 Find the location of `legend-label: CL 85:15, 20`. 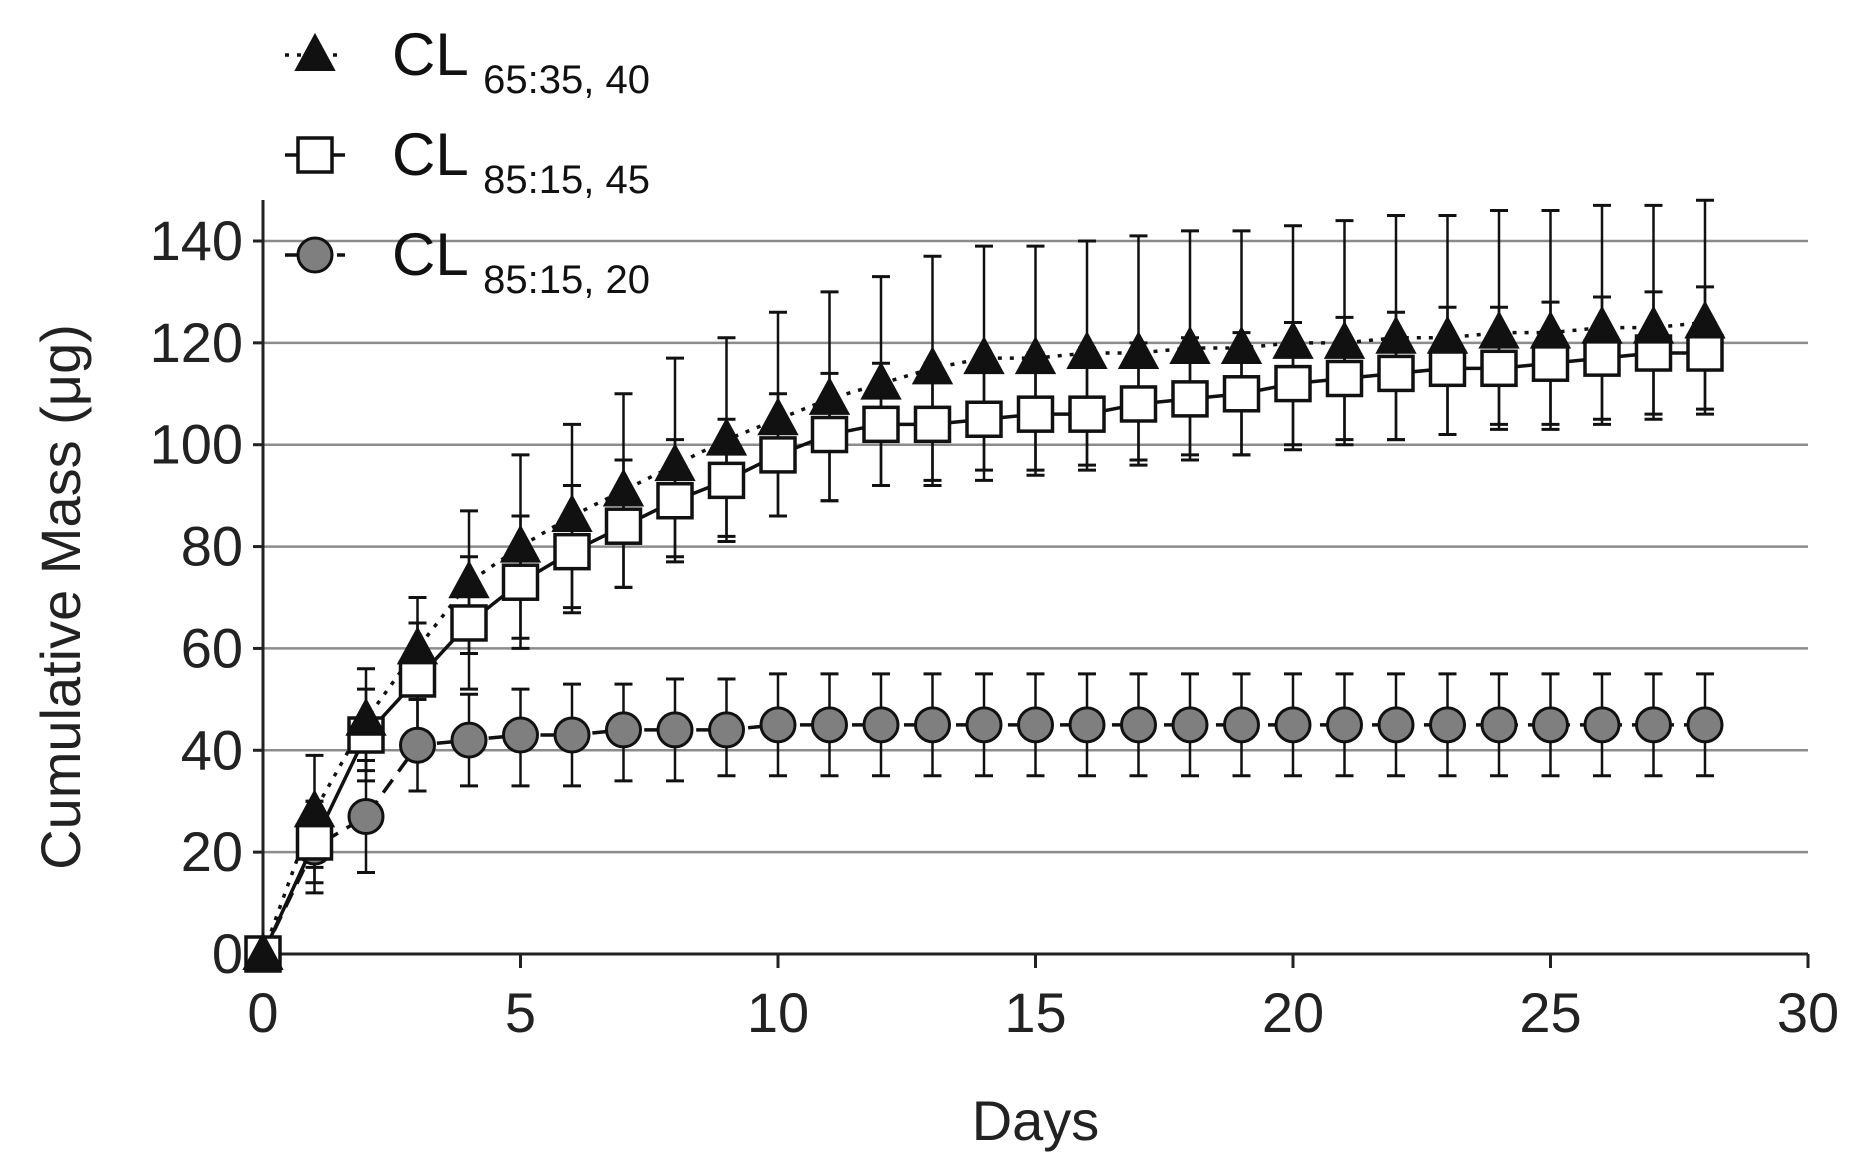

legend-label: CL 85:15, 20 is located at coordinates (521, 261).